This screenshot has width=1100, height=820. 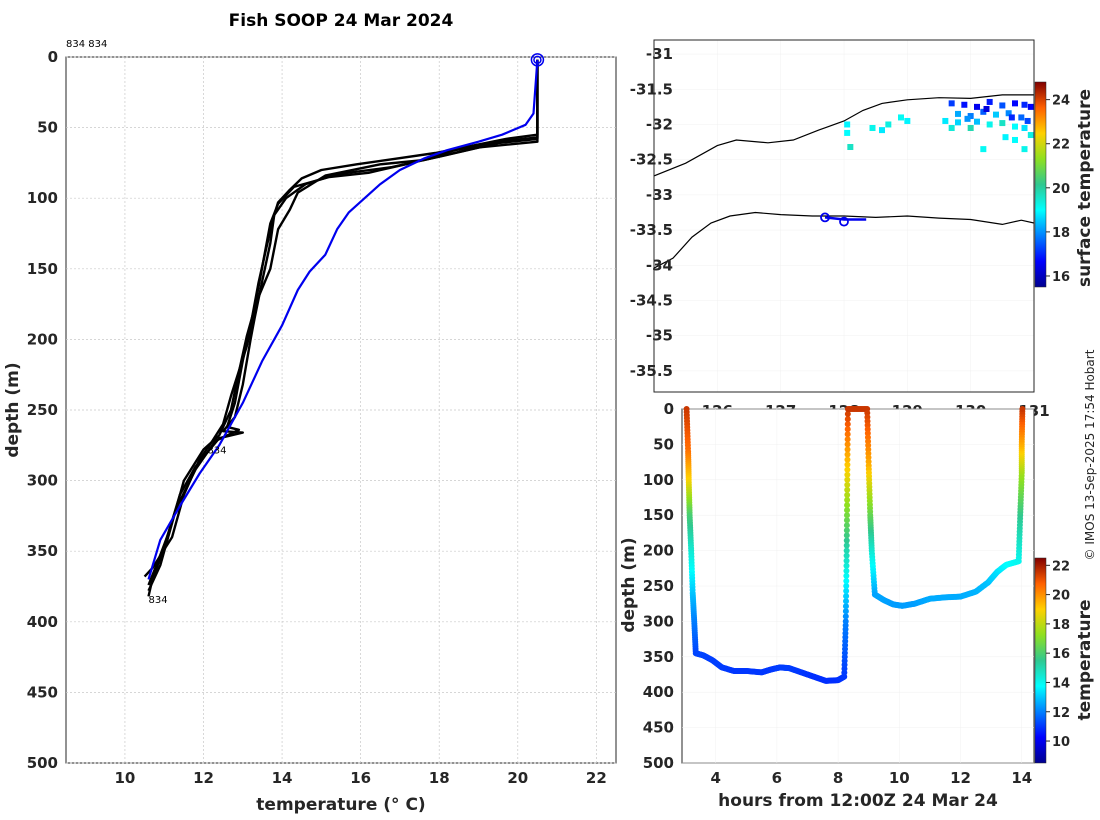 What do you see at coordinates (1061, 145) in the screenshot?
I see `sst-colorbar-tick-label: 22` at bounding box center [1061, 145].